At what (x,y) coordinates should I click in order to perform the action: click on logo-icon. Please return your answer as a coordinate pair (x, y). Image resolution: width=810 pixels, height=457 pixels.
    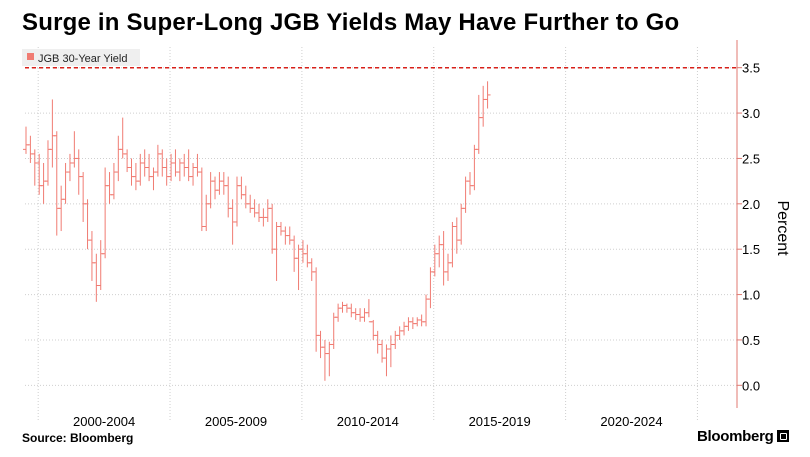
    Looking at the image, I should click on (783, 436).